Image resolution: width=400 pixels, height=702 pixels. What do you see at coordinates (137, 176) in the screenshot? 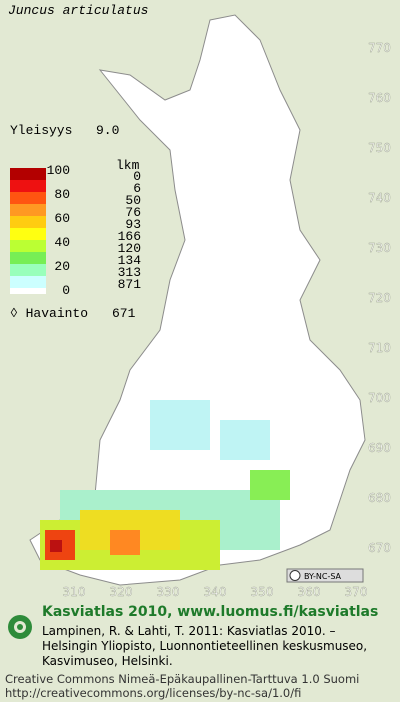
I see `count-value: 0` at bounding box center [137, 176].